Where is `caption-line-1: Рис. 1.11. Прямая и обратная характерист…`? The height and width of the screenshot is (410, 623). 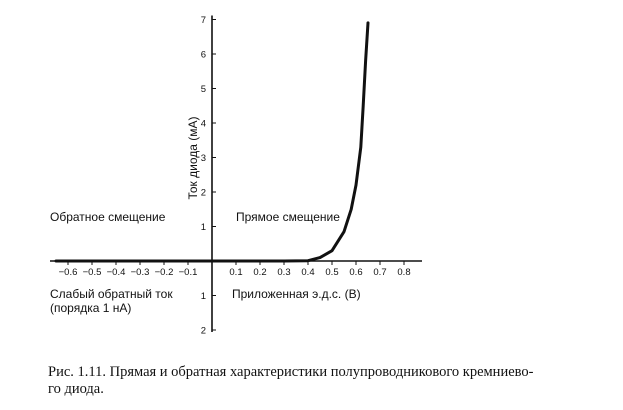
caption-line-1: Рис. 1.11. Прямая и обратная характерист… is located at coordinates (291, 372).